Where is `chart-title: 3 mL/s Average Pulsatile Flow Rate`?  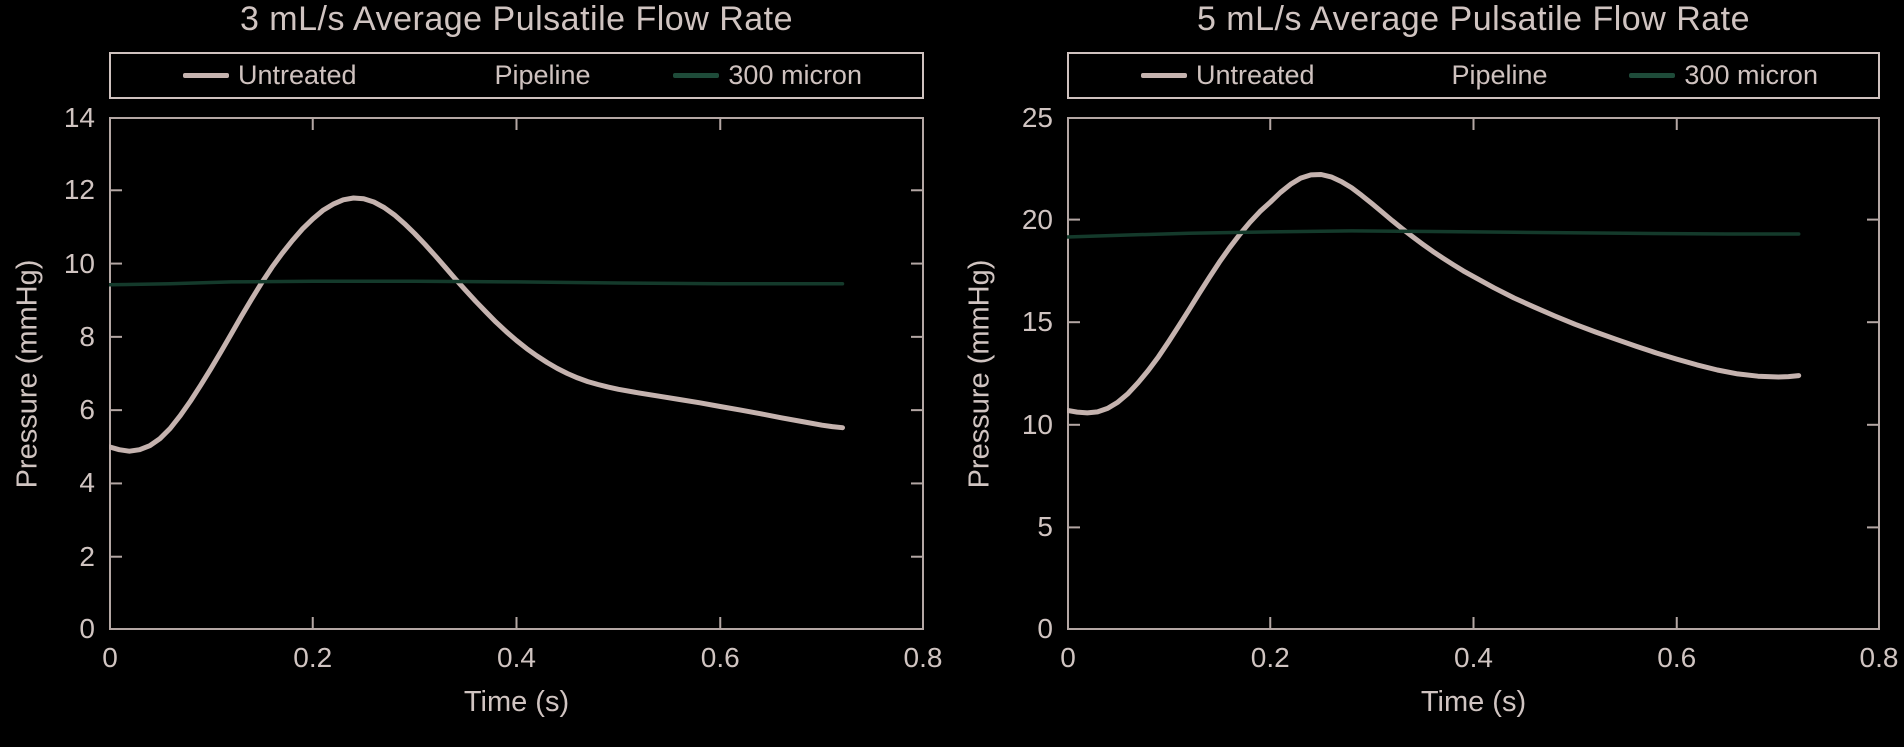 chart-title: 3 mL/s Average Pulsatile Flow Rate is located at coordinates (516, 19).